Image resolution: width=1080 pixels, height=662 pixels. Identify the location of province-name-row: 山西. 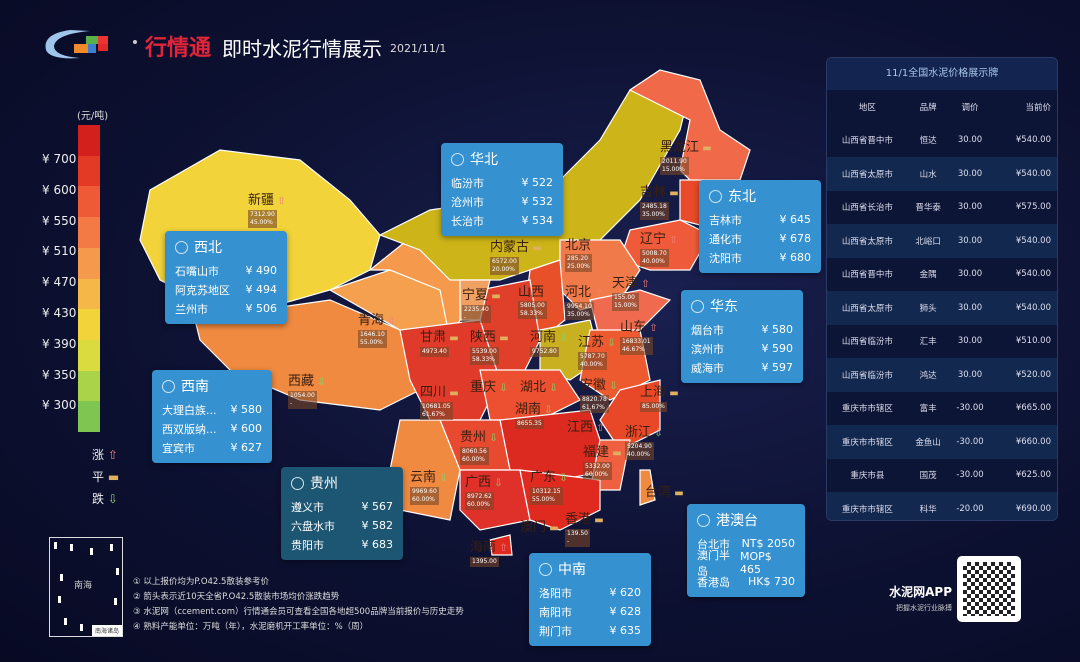
(531, 292).